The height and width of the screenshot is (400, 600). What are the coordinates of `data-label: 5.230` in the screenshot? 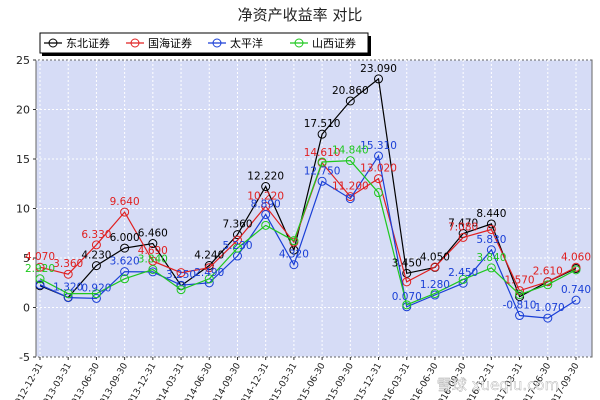 It's located at (237, 246).